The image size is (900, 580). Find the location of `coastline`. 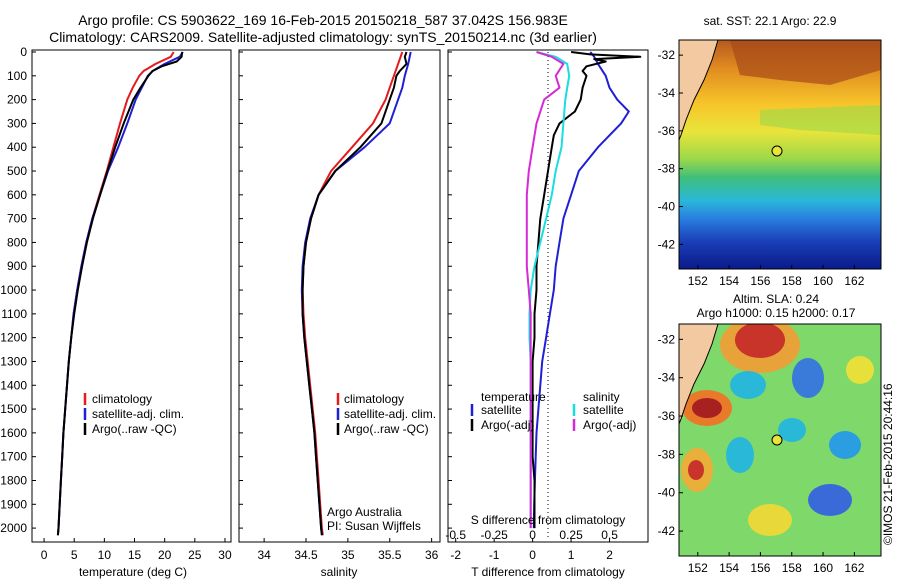

coastline is located at coordinates (699, 374).